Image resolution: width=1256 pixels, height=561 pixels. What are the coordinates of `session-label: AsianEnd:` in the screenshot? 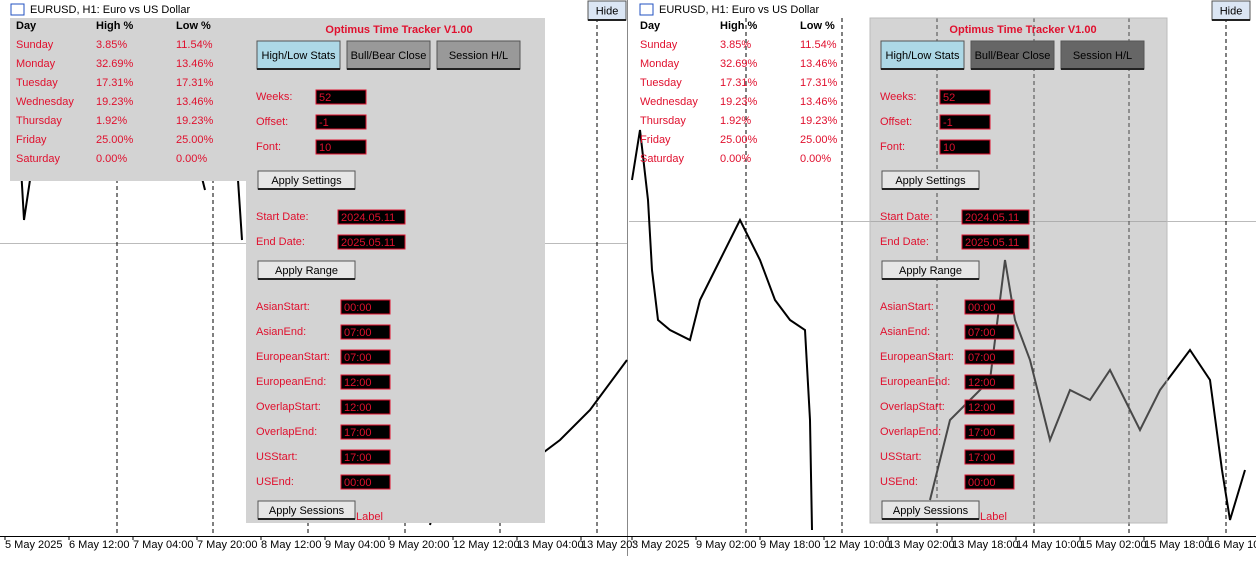 It's located at (905, 332).